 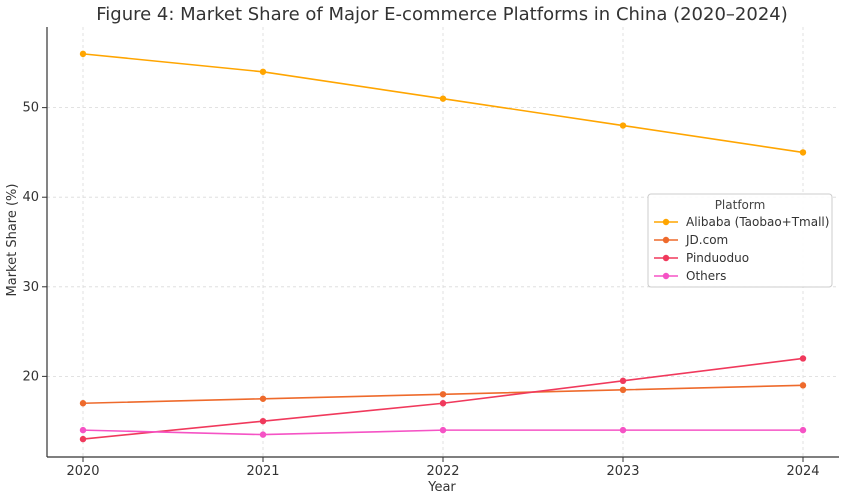 What do you see at coordinates (12, 240) in the screenshot?
I see `y-axis-label: Market Share (%)` at bounding box center [12, 240].